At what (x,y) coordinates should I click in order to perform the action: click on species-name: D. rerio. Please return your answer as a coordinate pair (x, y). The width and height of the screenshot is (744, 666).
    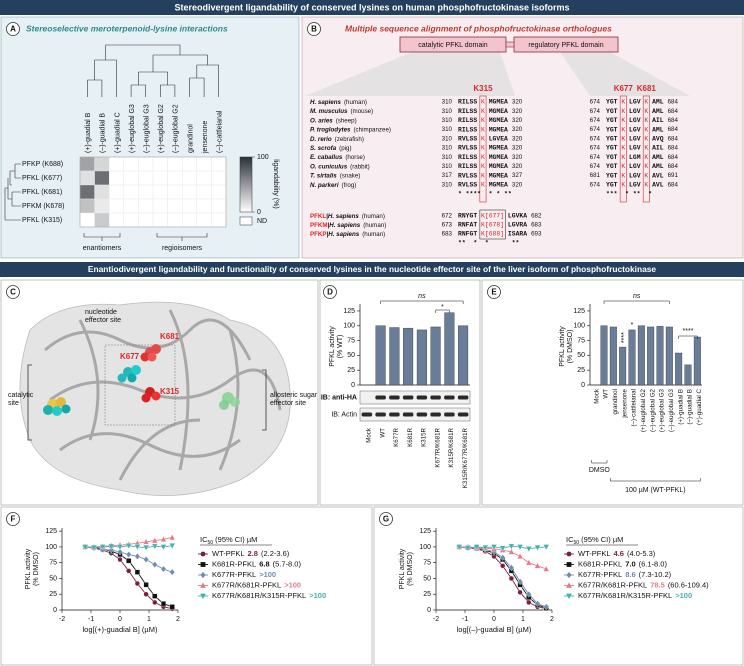
    Looking at the image, I should click on (321, 138).